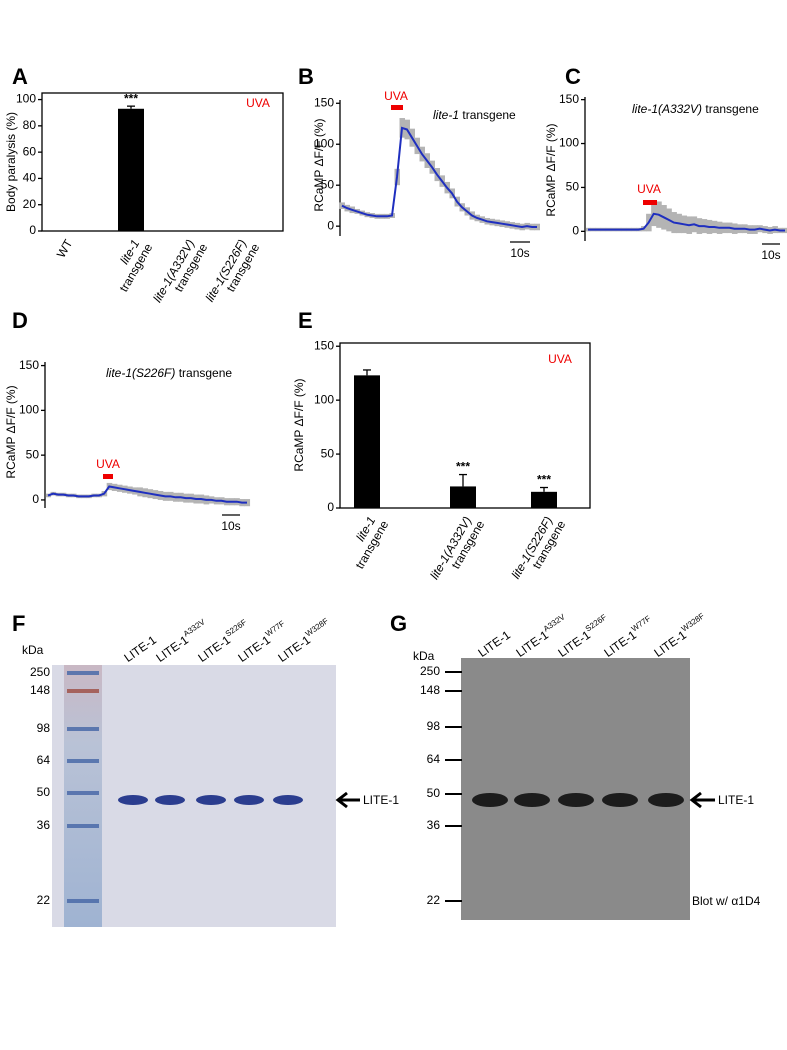 The height and width of the screenshot is (1050, 787). What do you see at coordinates (65, 249) in the screenshot?
I see `x-tick-label: WT` at bounding box center [65, 249].